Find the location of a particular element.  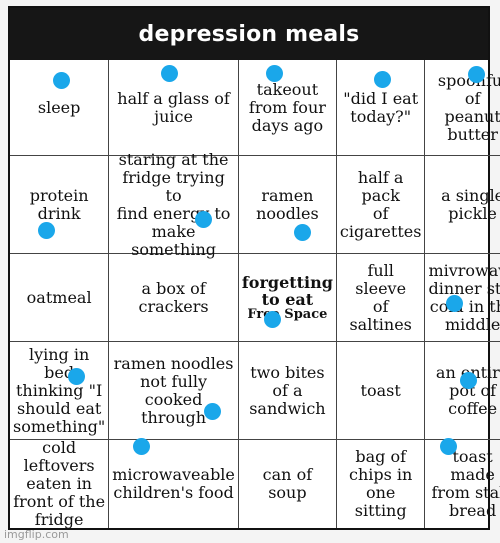

bingo-cell-ramen-uncooked: ramen noodles not fully cooked through is located at coordinates (174, 391).